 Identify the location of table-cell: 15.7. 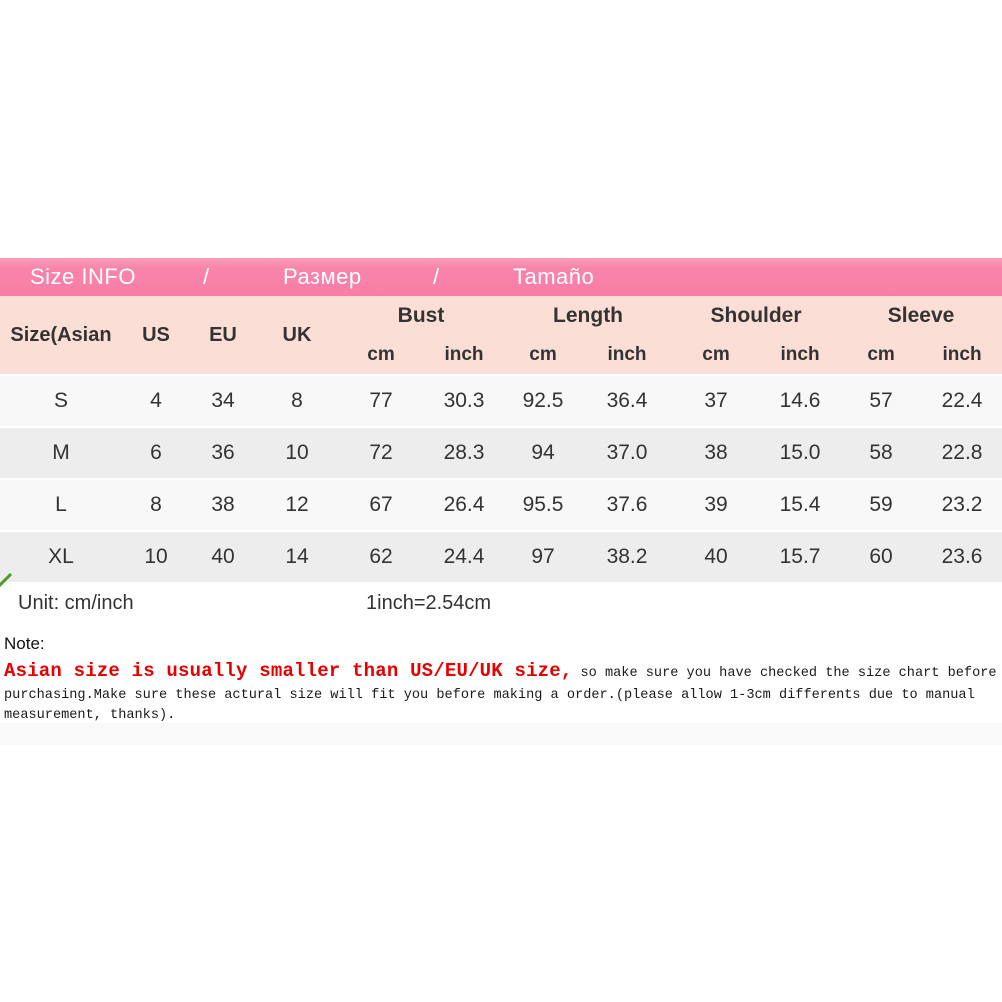
(800, 556).